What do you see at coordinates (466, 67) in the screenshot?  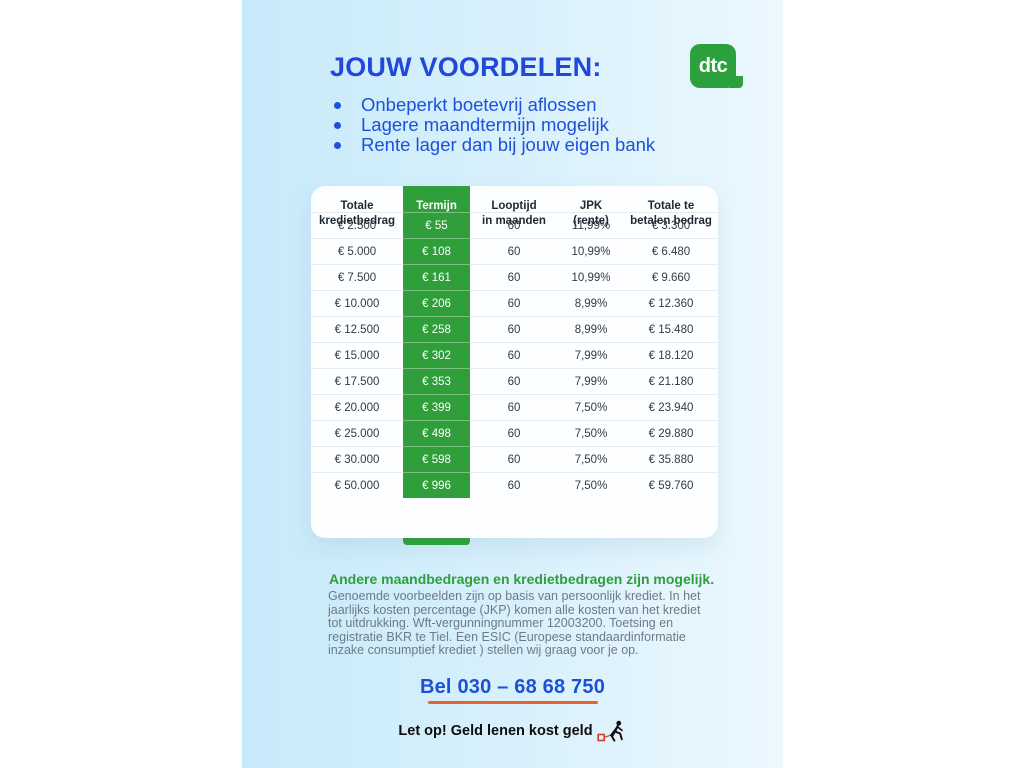 I see `page-title: JOUW VOORDELEN:` at bounding box center [466, 67].